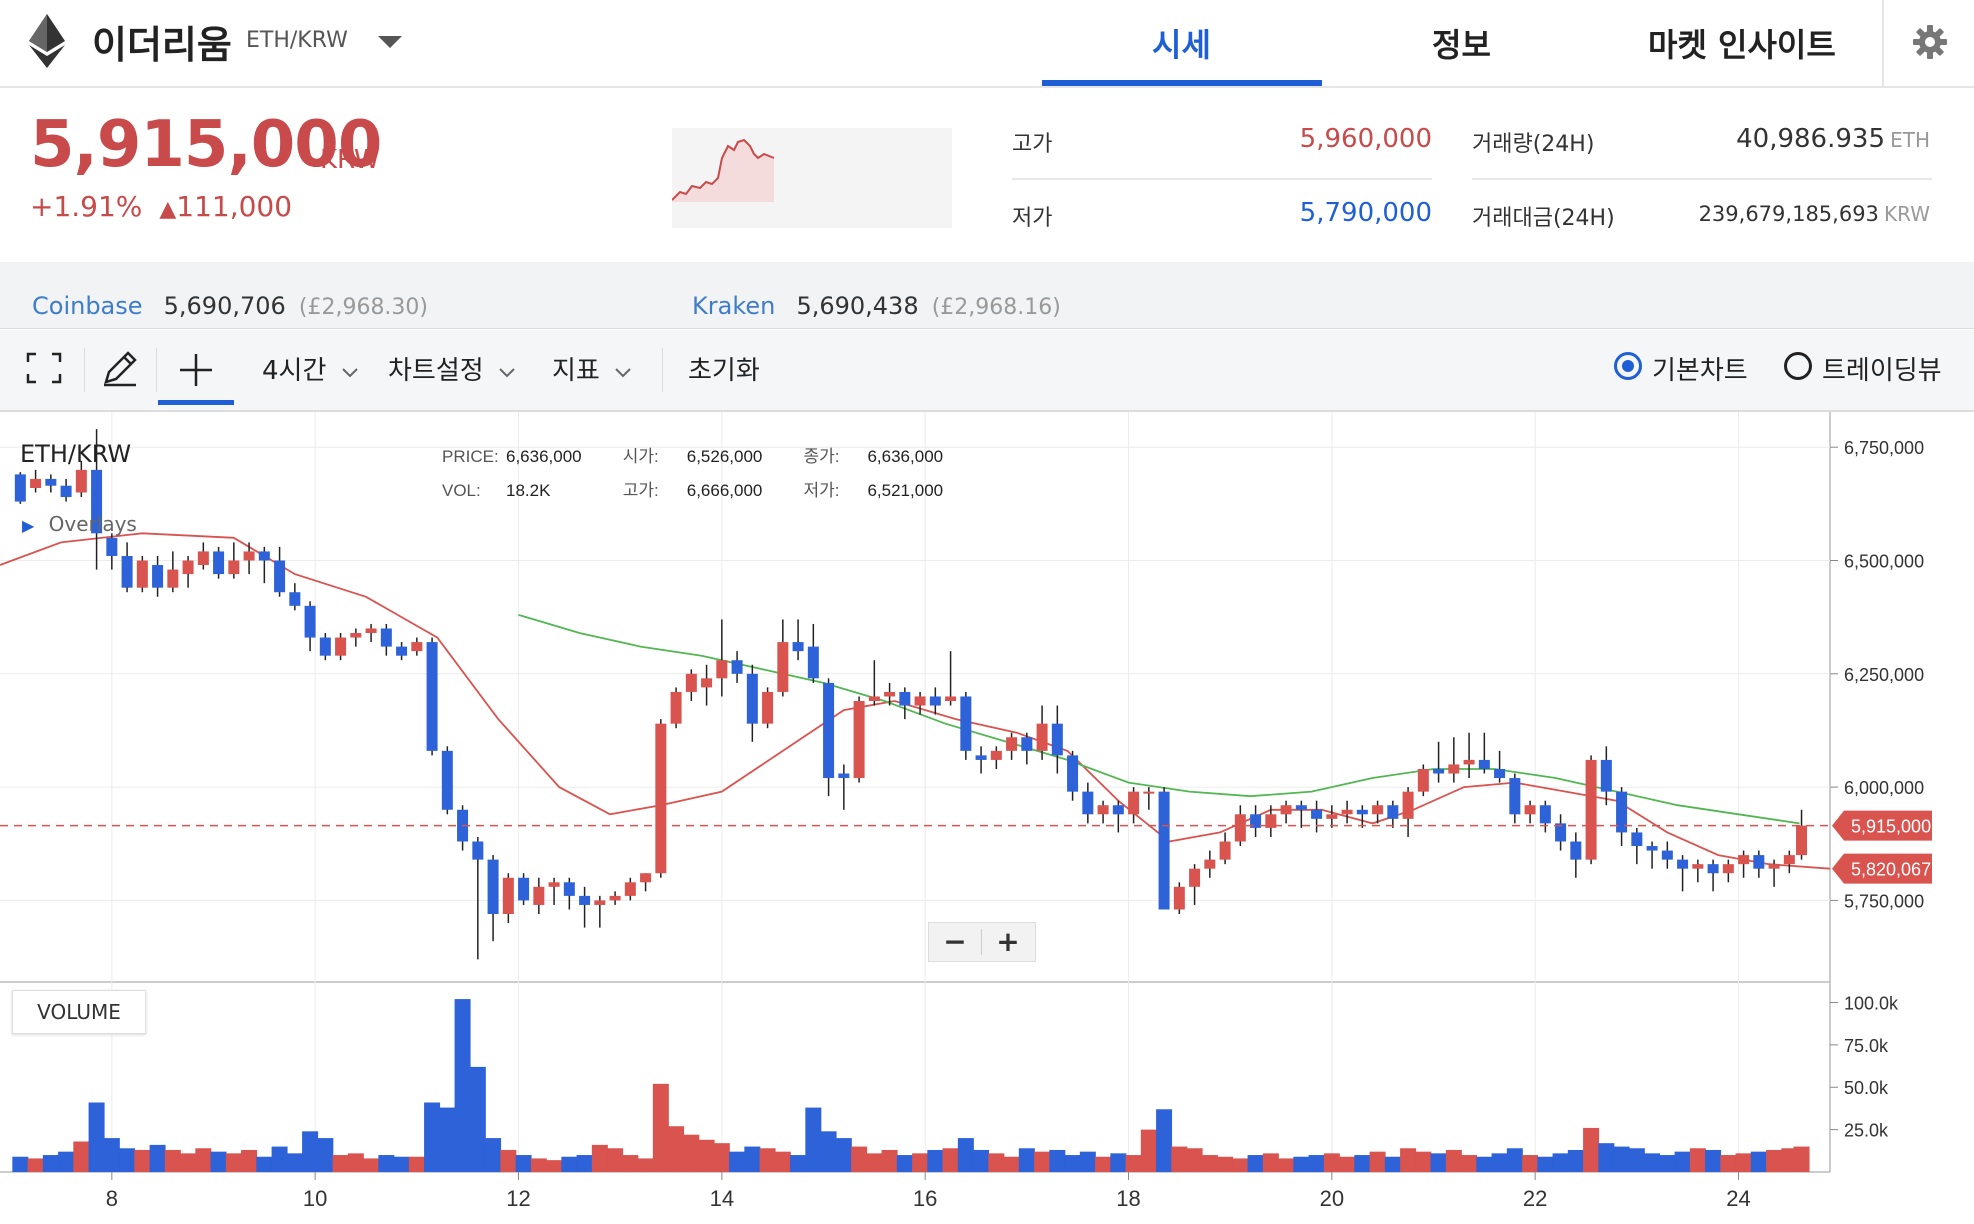 The width and height of the screenshot is (1974, 1224). I want to click on volume-pane-label: VOLUME, so click(79, 1012).